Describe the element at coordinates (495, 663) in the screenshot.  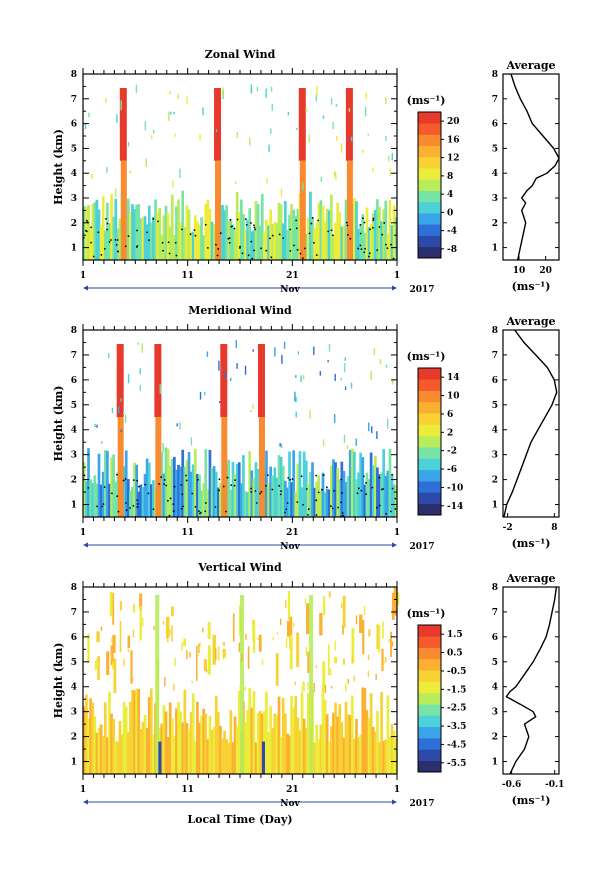
I see `profile-y-tick-label: 5` at that location.